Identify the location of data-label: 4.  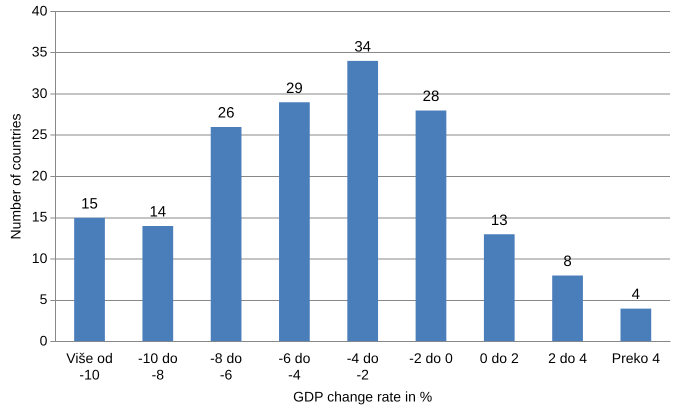
(636, 295).